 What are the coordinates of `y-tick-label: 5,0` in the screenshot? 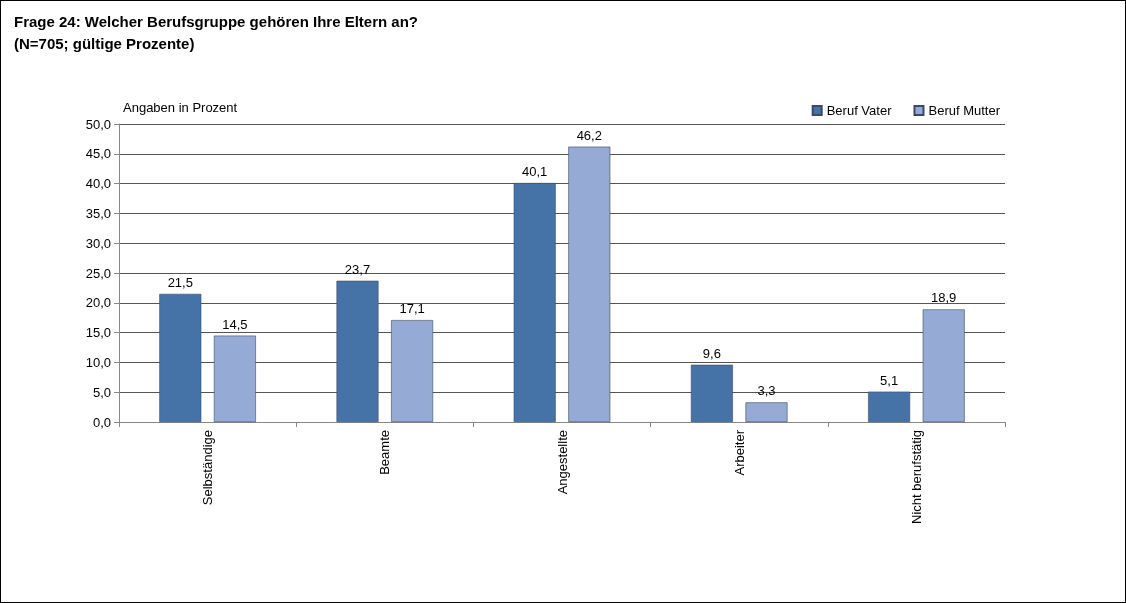 It's located at (101, 392).